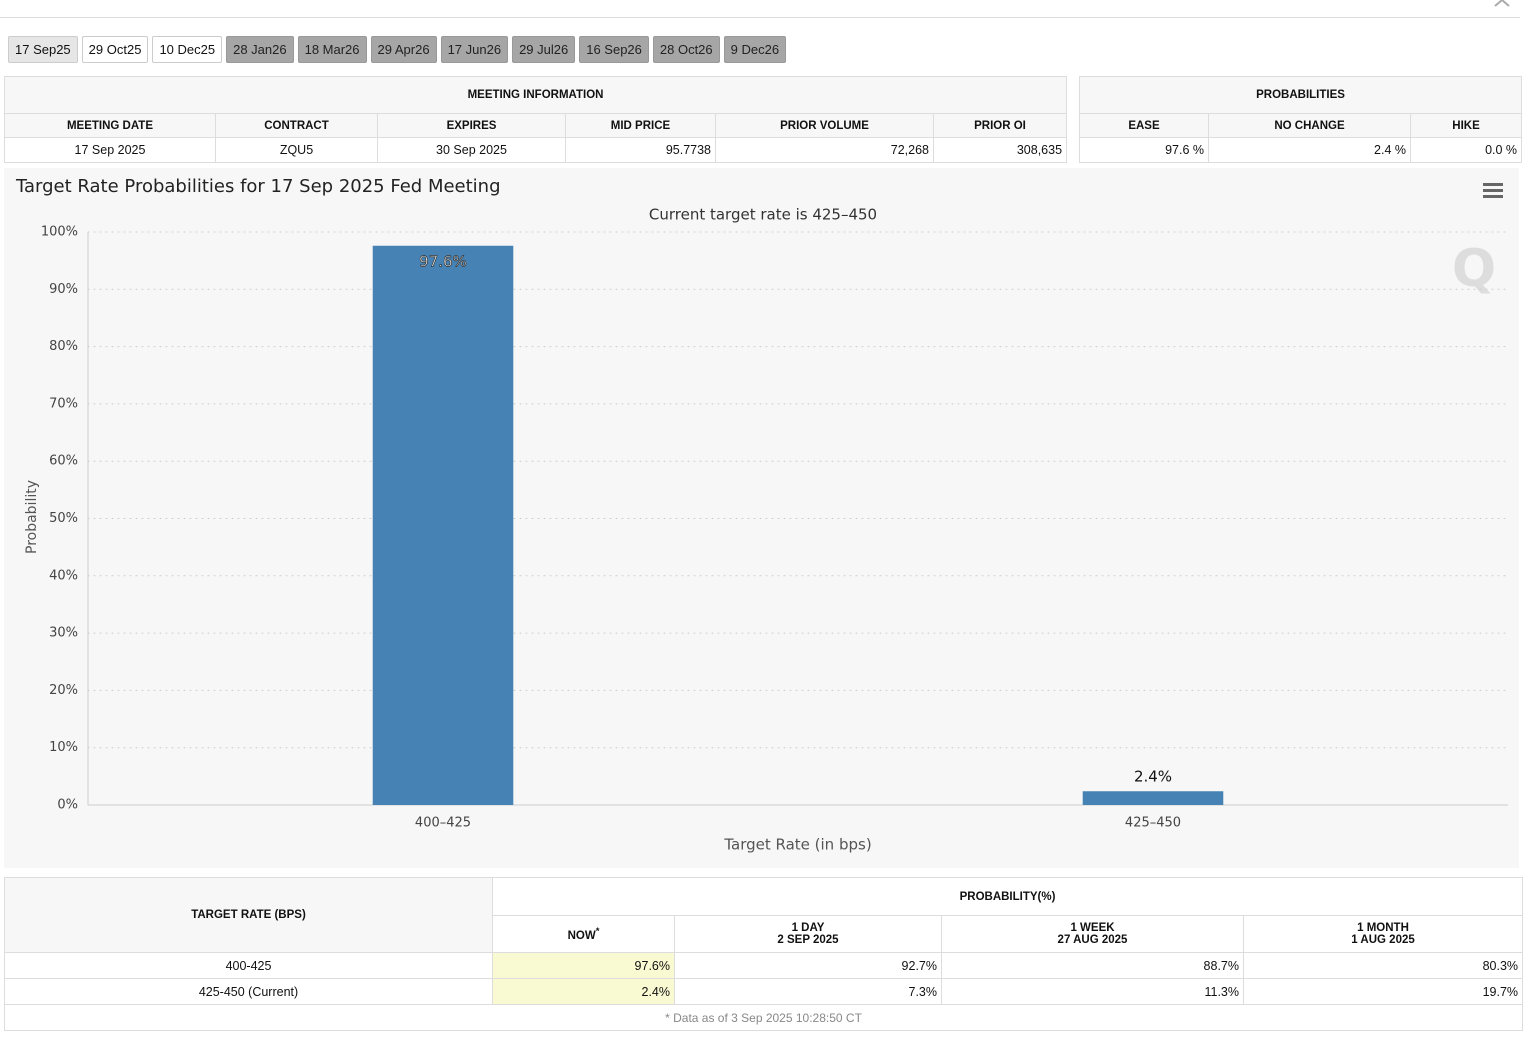 The height and width of the screenshot is (1039, 1536). What do you see at coordinates (63, 747) in the screenshot?
I see `y-tick-label: 10%` at bounding box center [63, 747].